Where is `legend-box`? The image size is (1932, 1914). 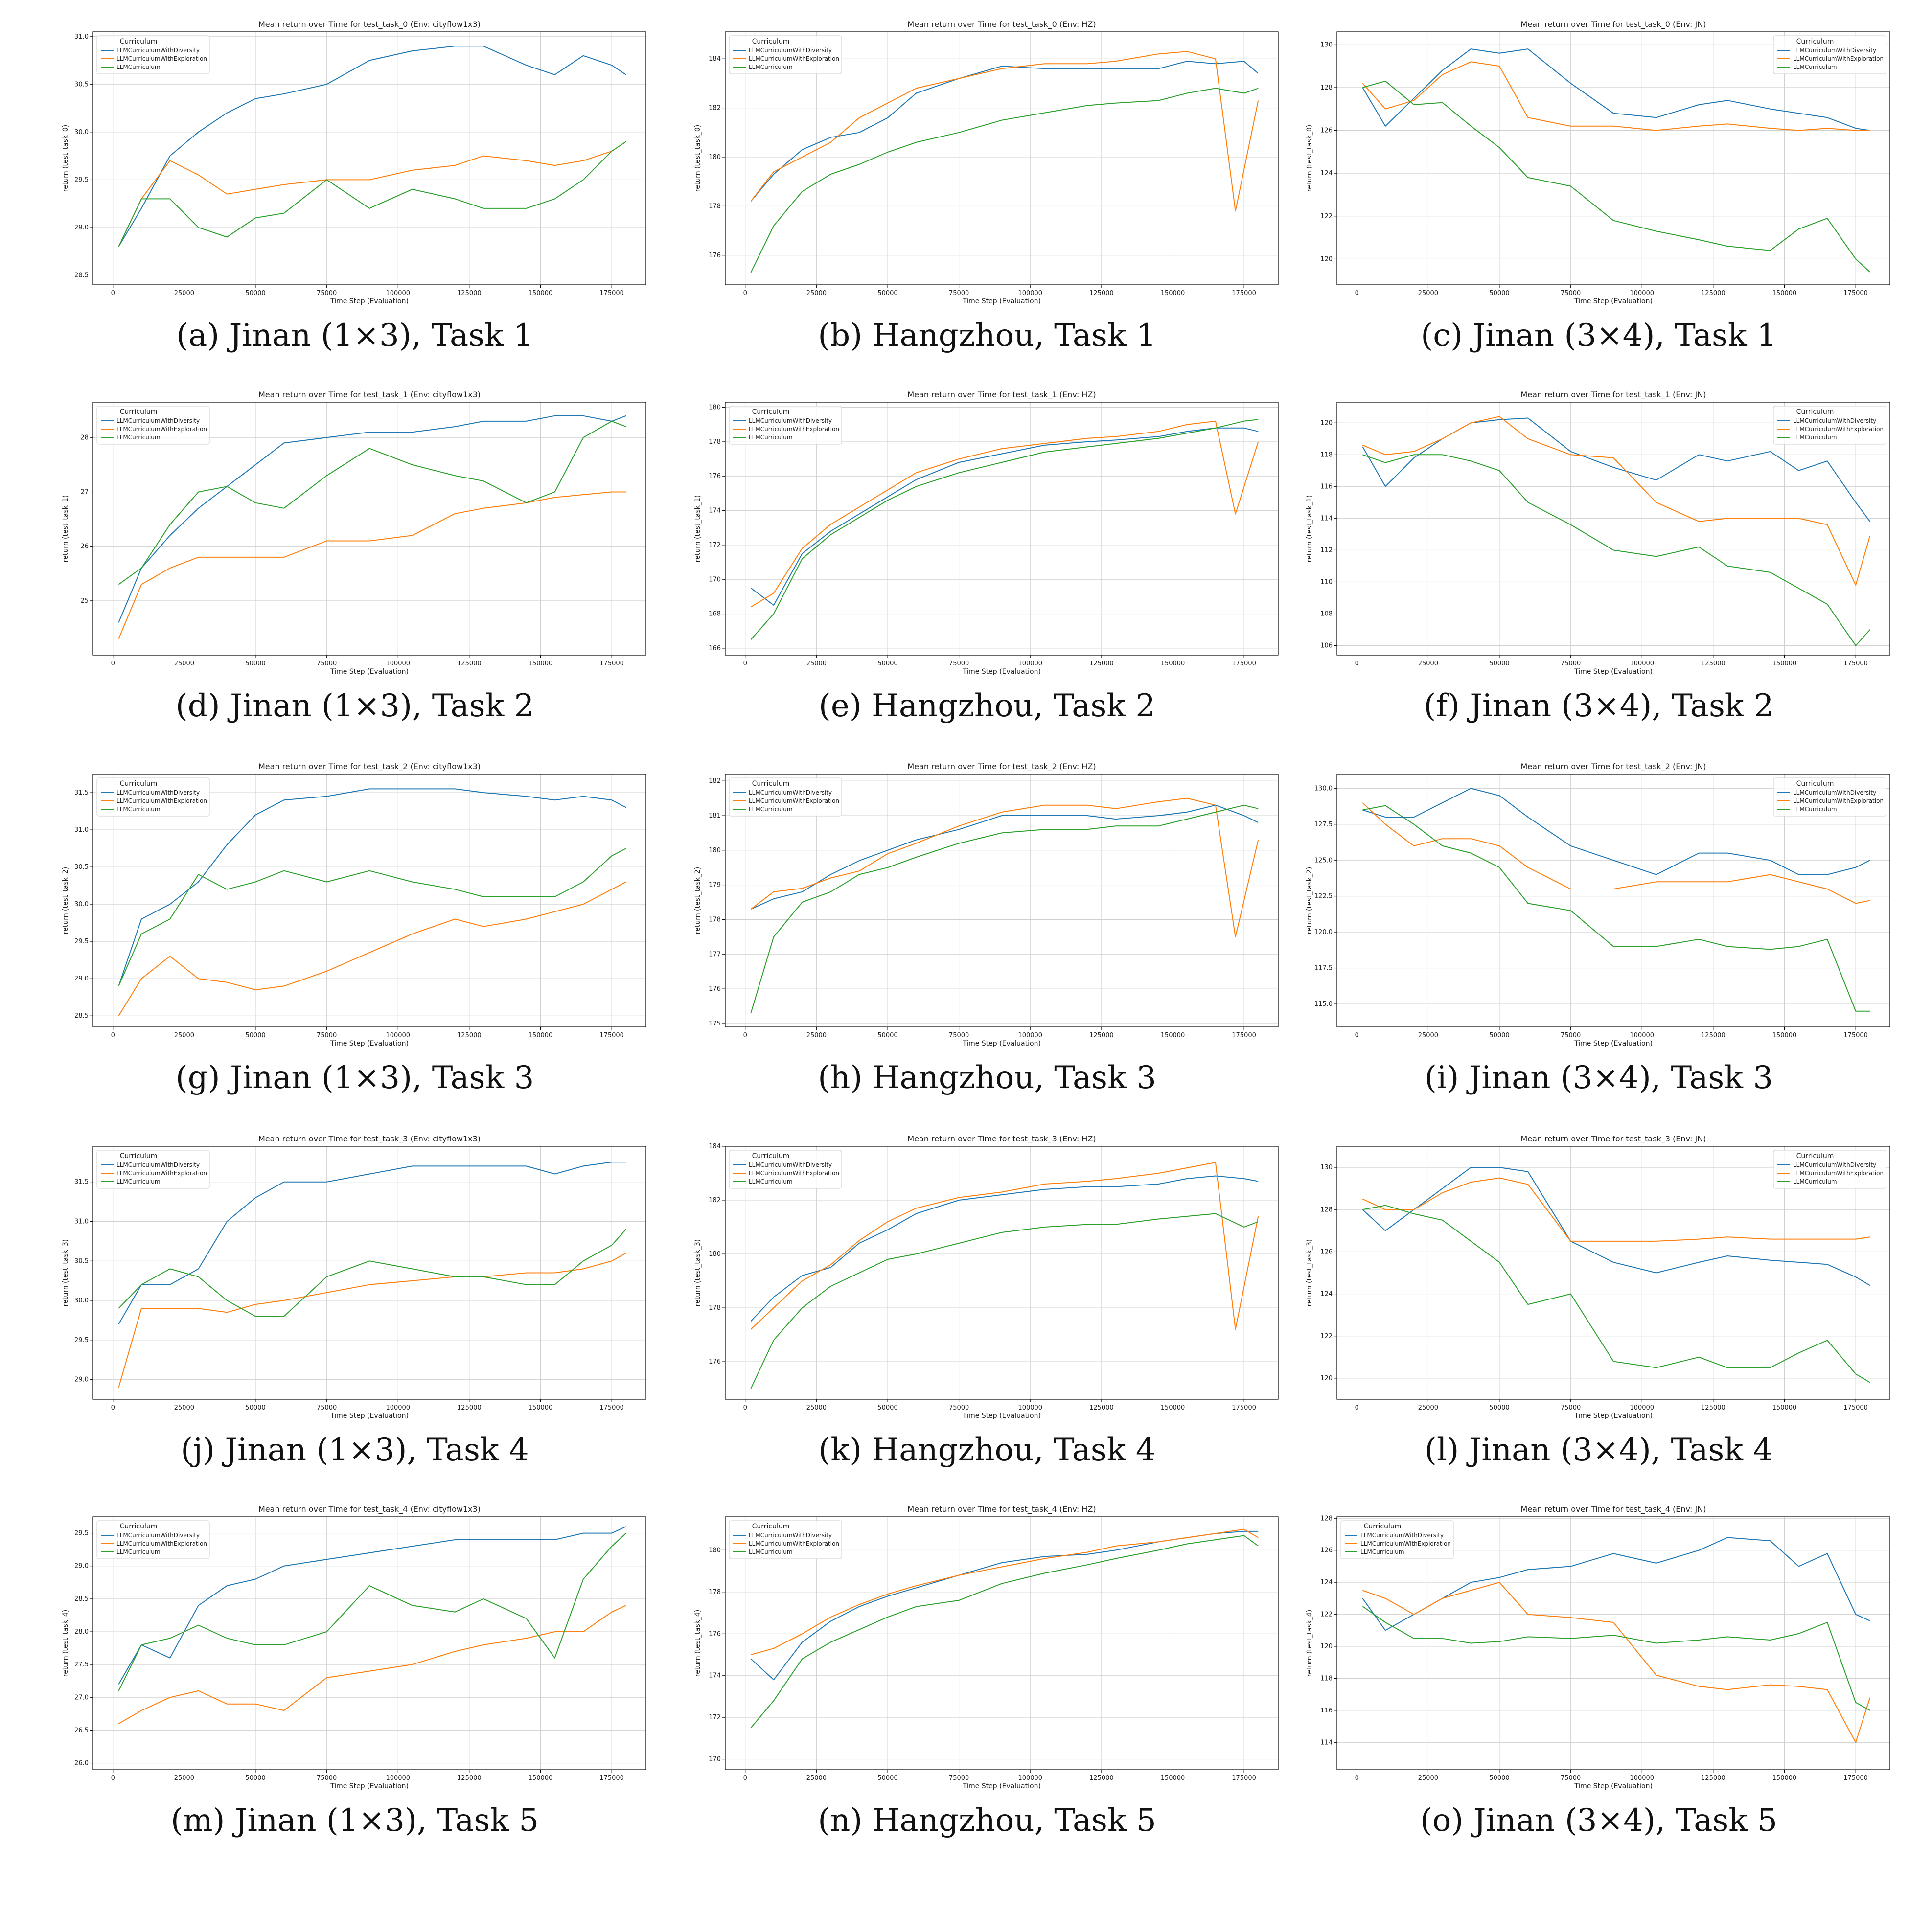 legend-box is located at coordinates (786, 54).